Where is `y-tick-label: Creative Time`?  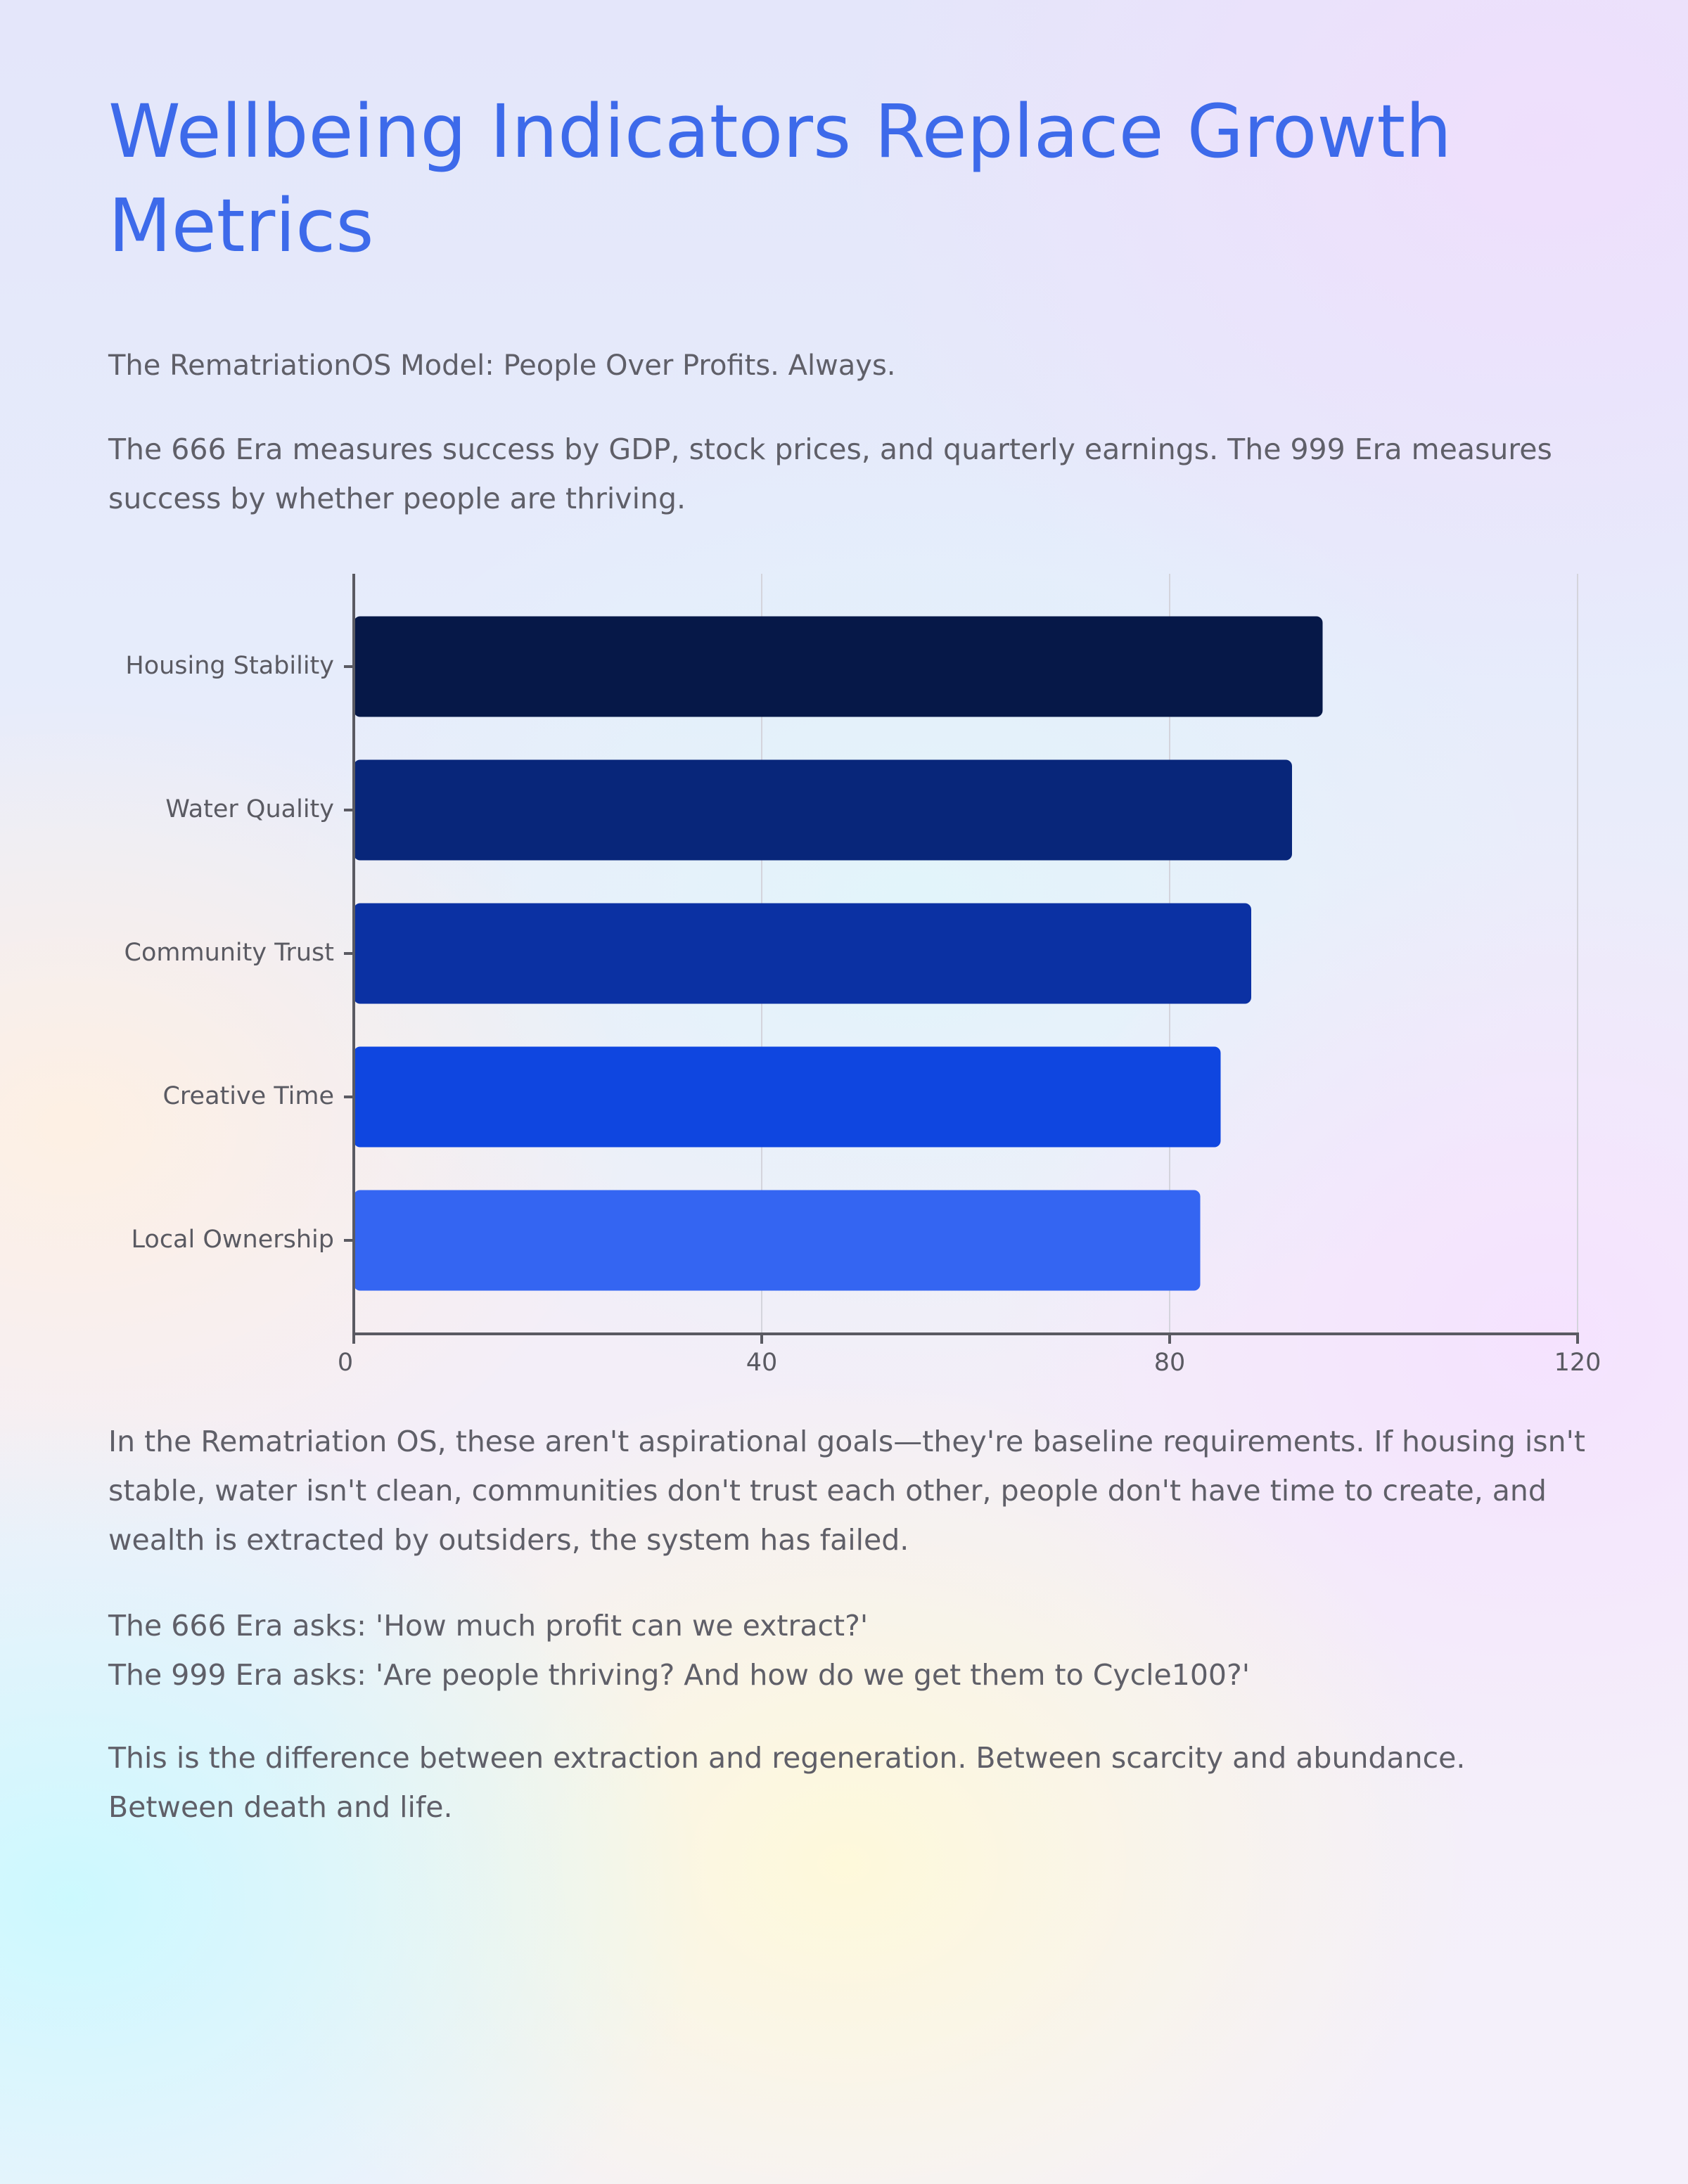
y-tick-label: Creative Time is located at coordinates (248, 1096).